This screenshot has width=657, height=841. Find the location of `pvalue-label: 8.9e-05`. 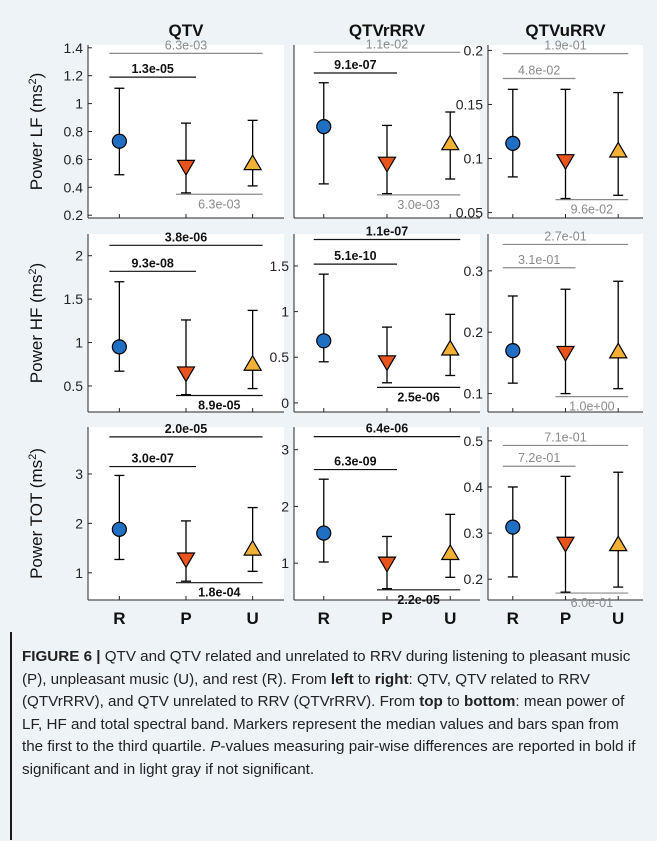

pvalue-label: 8.9e-05 is located at coordinates (219, 406).